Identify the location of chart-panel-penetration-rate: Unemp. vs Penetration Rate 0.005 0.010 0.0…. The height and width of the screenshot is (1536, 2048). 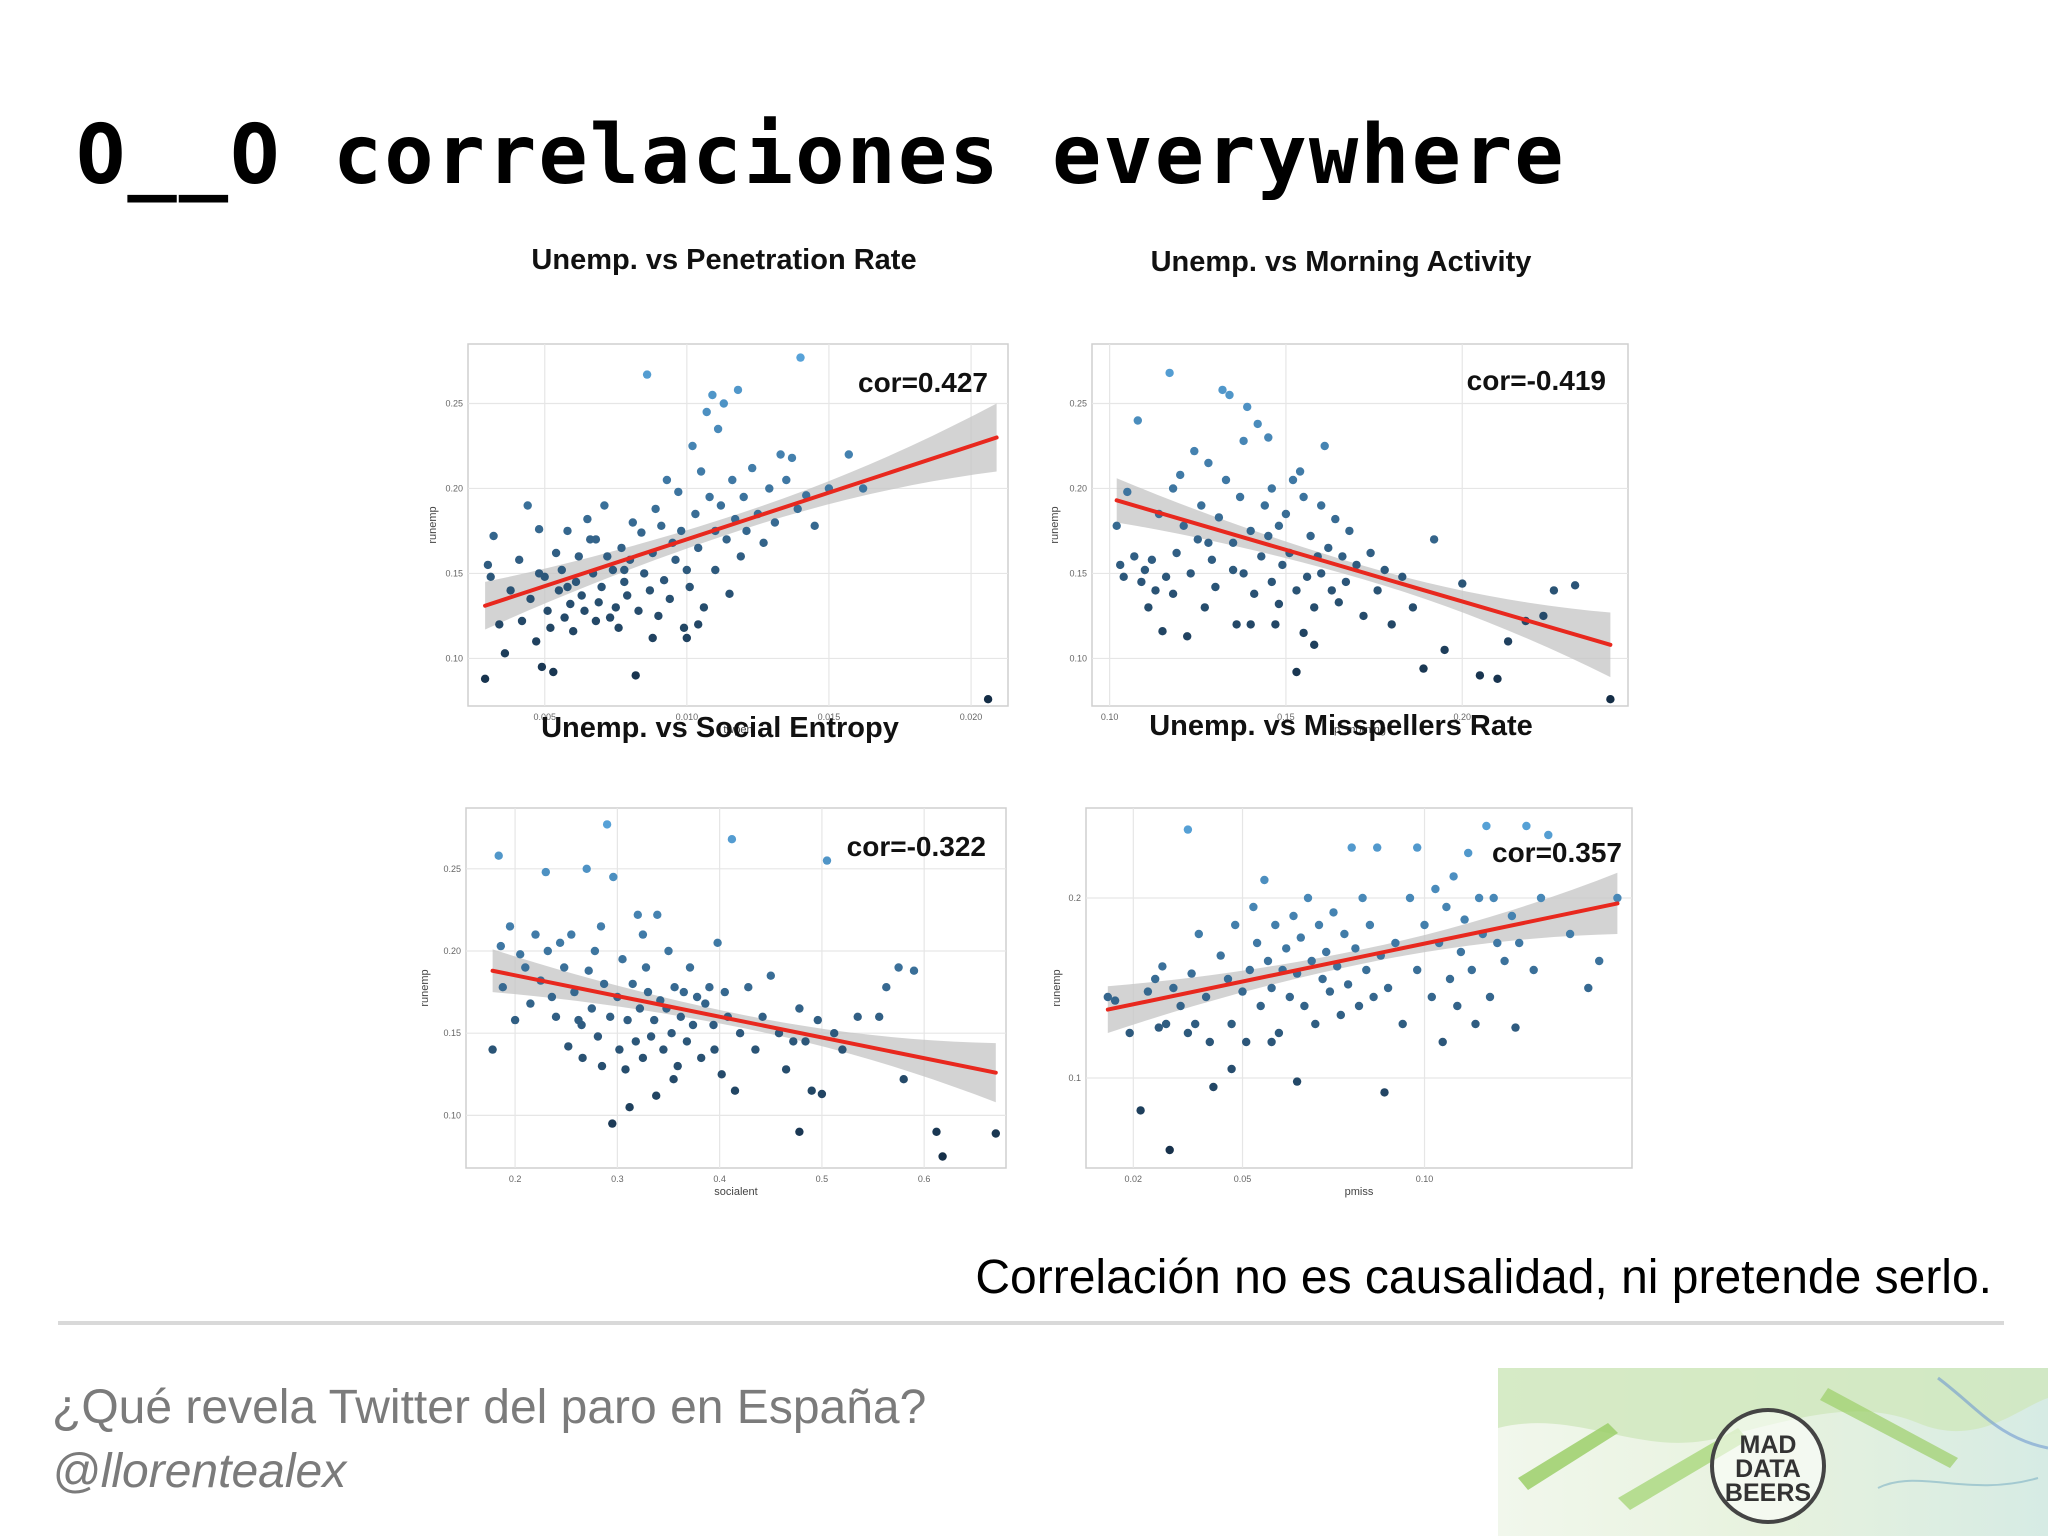
(723, 488).